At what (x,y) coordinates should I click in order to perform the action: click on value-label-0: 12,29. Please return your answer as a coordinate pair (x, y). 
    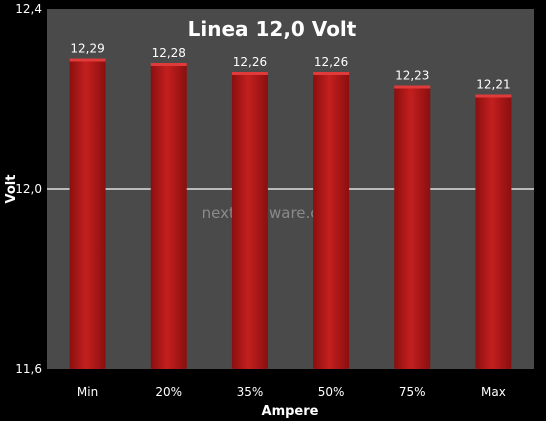
    Looking at the image, I should click on (87, 49).